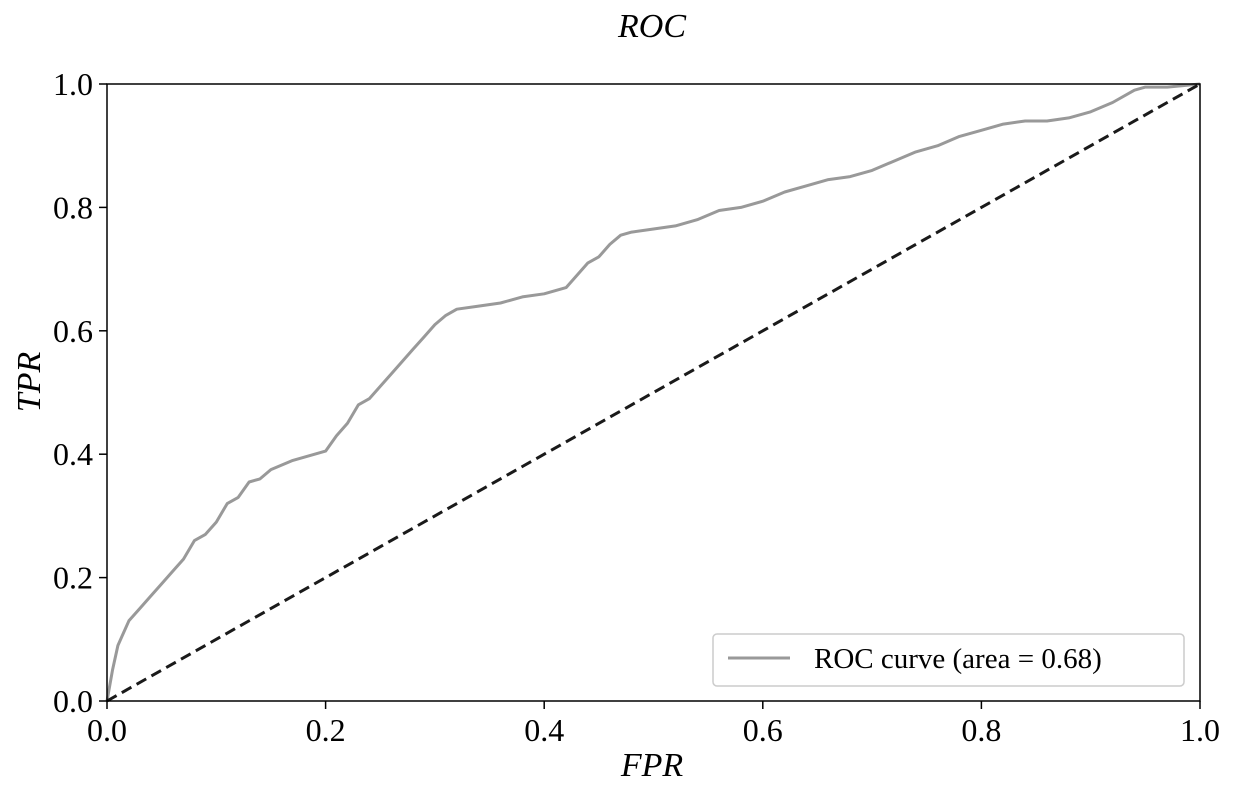 The height and width of the screenshot is (788, 1250). Describe the element at coordinates (73, 84) in the screenshot. I see `y-tick-label: 1.0` at that location.